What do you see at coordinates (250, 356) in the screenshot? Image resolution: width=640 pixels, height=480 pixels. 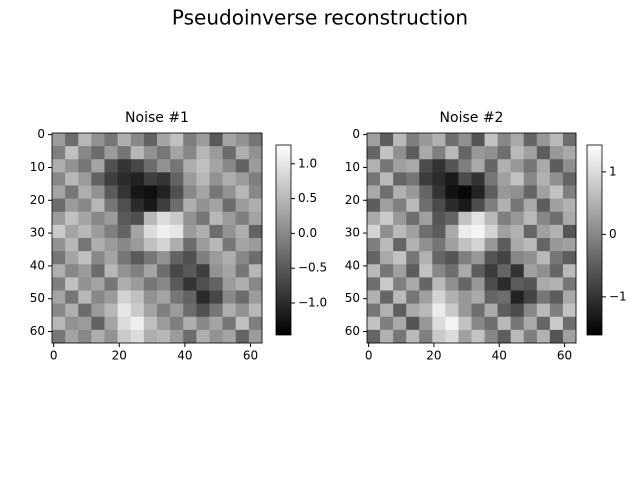 I see `x-tick-label: 60` at bounding box center [250, 356].